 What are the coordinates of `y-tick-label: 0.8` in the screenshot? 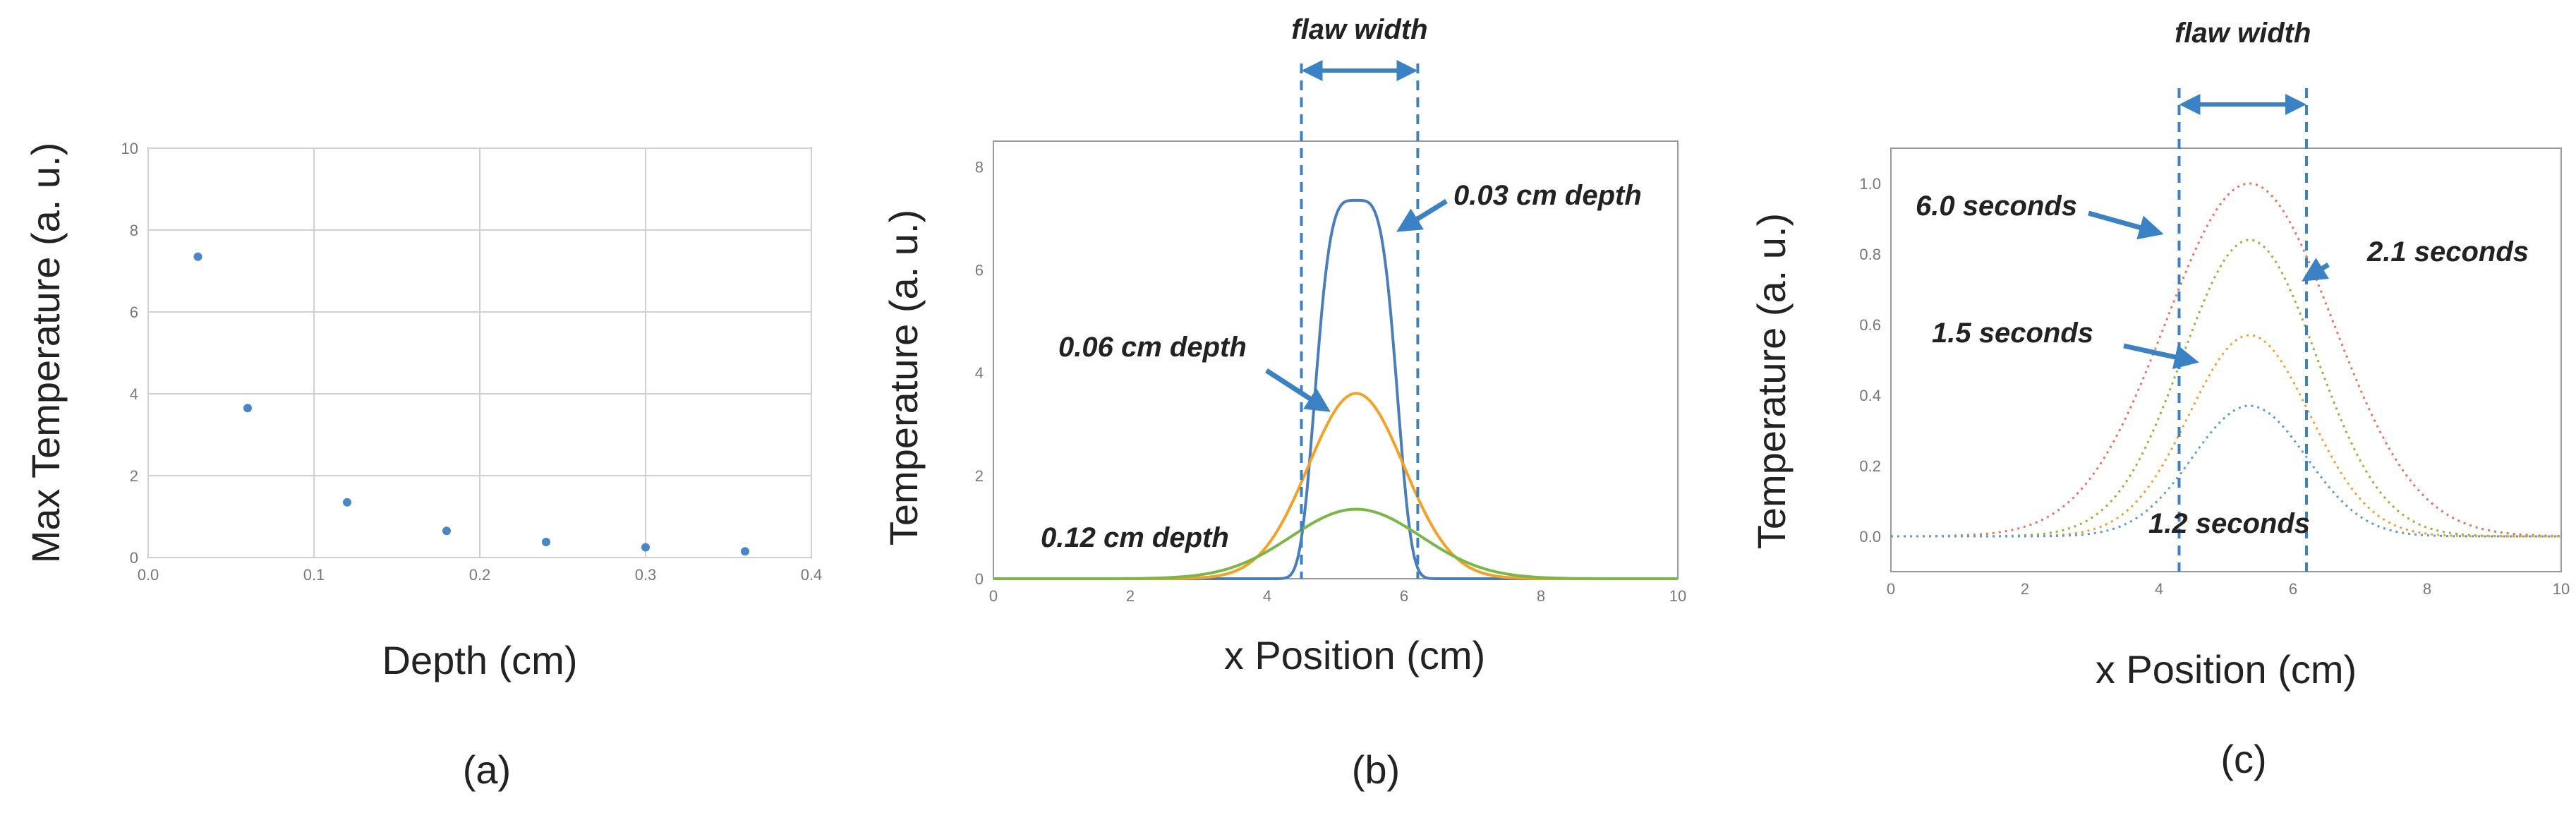 It's located at (1870, 254).